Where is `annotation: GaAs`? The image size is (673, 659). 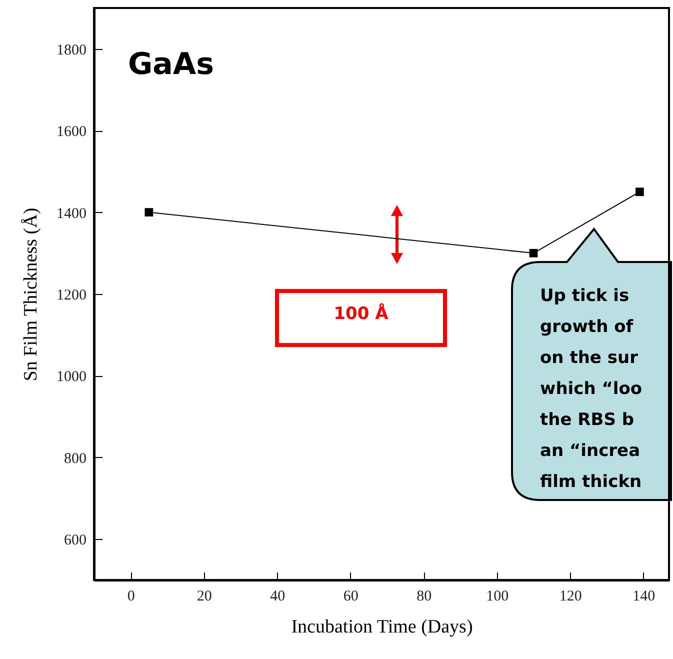
annotation: GaAs is located at coordinates (171, 64).